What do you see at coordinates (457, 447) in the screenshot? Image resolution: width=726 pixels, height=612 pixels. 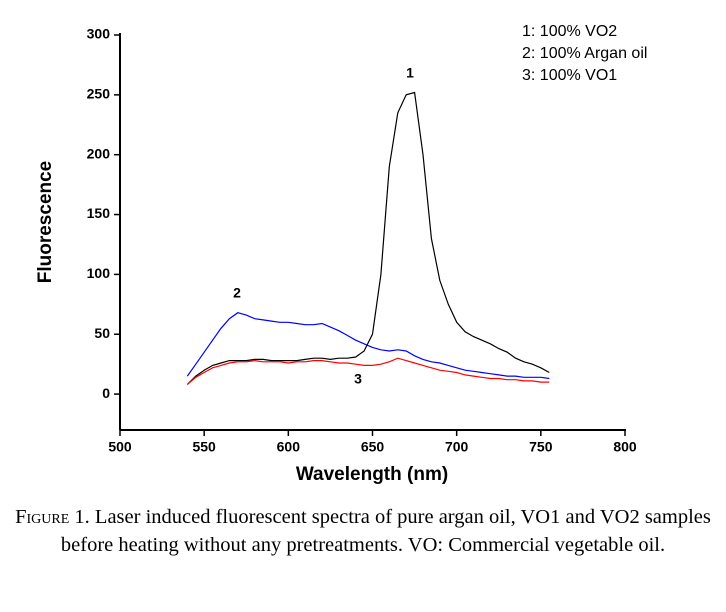 I see `x-tick-label: 700` at bounding box center [457, 447].